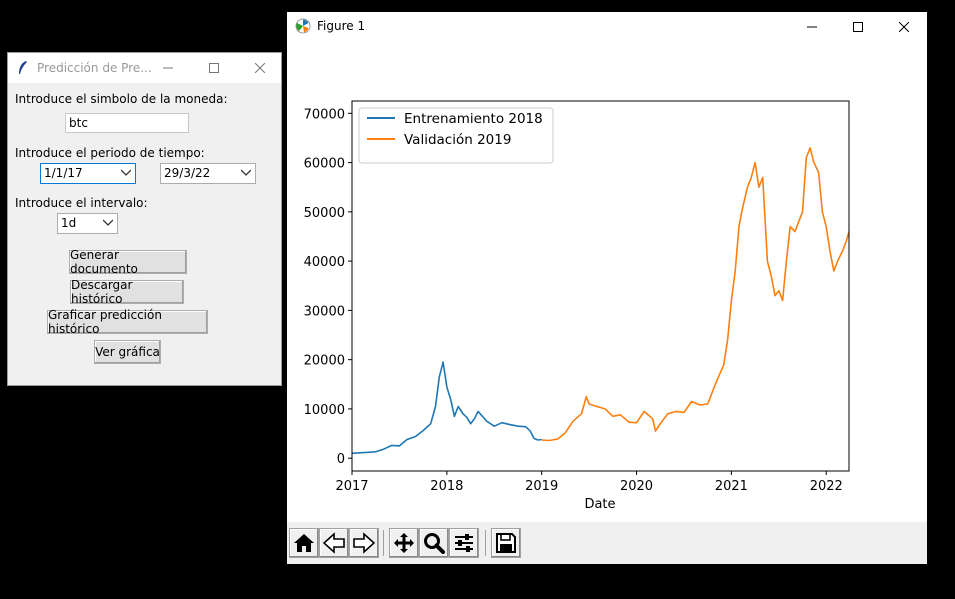 The width and height of the screenshot is (955, 599). Describe the element at coordinates (446, 408) in the screenshot. I see `series-line-training` at that location.